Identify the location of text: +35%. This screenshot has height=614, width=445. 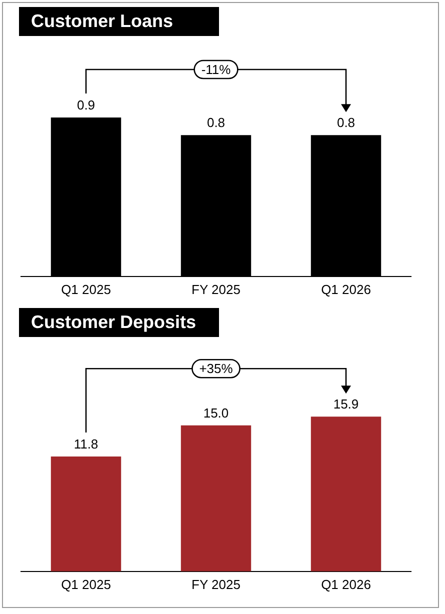
(216, 368).